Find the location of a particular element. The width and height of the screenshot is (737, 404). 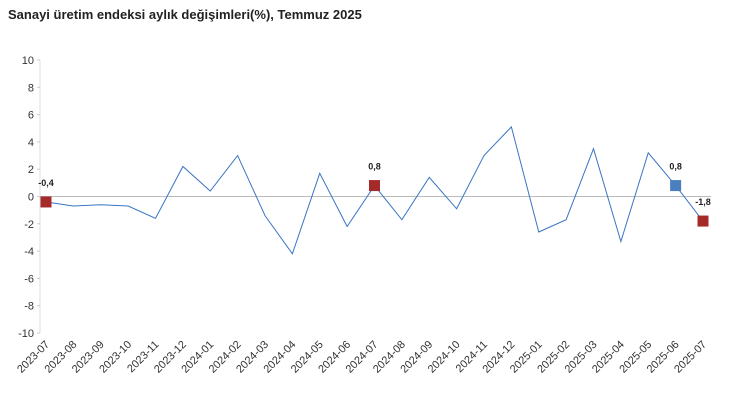

y-tick-label: -8 is located at coordinates (29, 307).